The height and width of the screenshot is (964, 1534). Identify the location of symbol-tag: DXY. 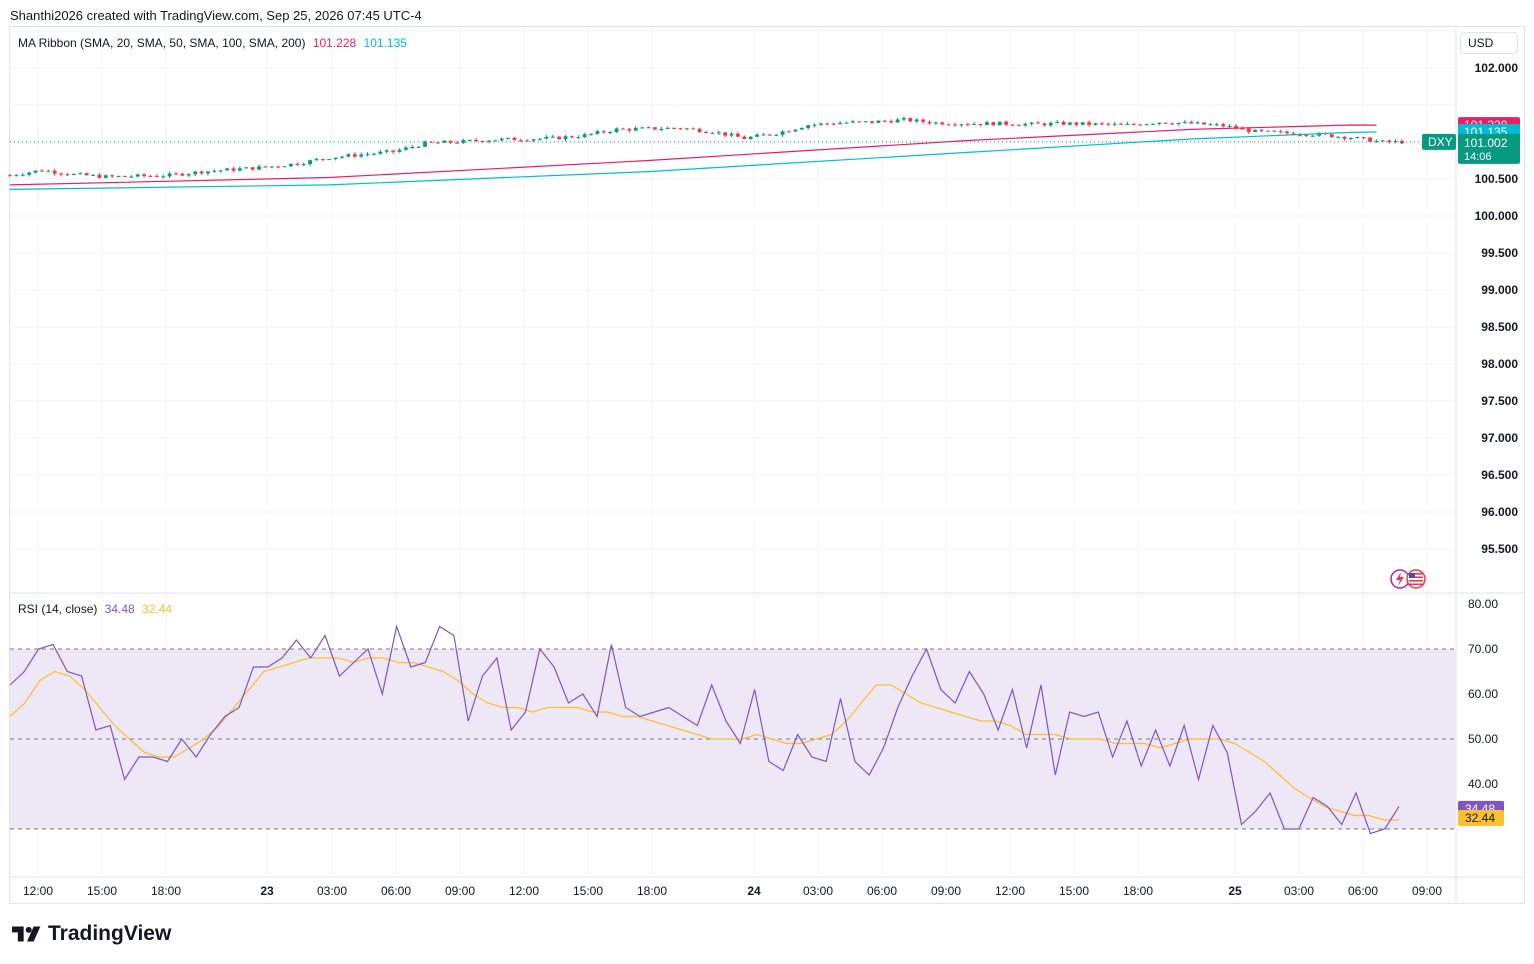
(1439, 141).